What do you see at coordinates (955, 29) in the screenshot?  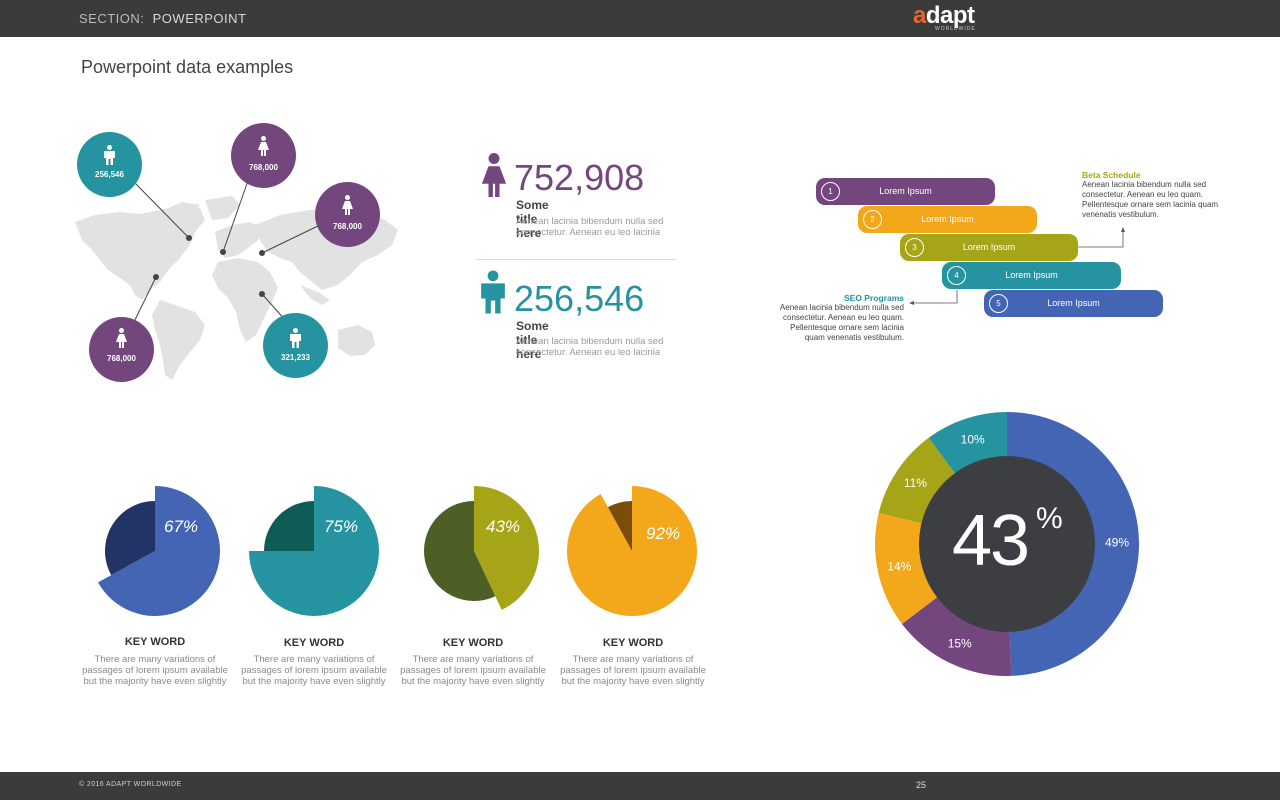 I see `logo-sub: WORLDWIDE` at bounding box center [955, 29].